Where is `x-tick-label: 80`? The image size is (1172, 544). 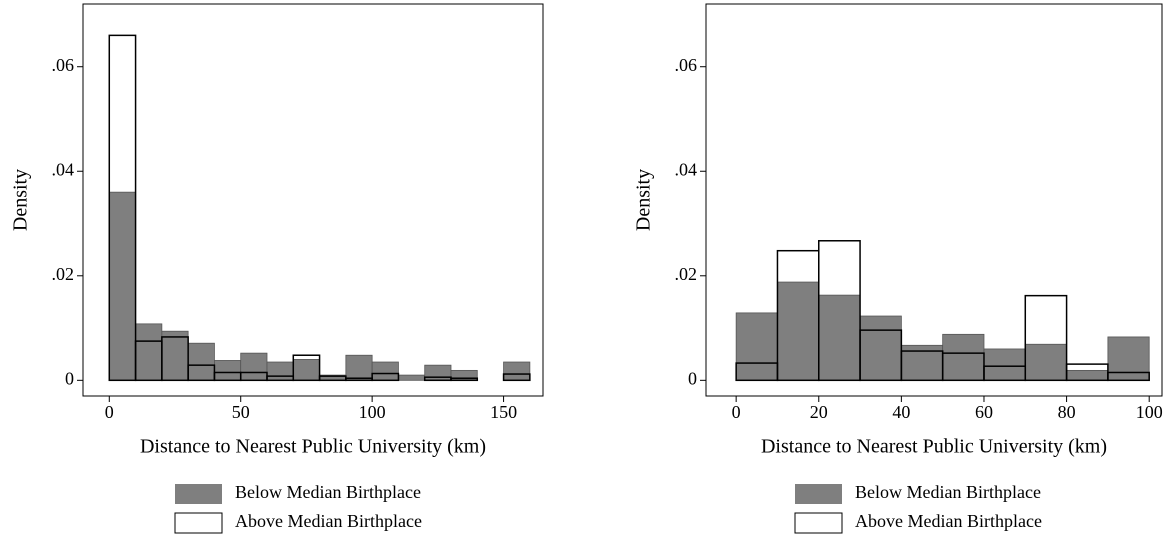 x-tick-label: 80 is located at coordinates (1067, 412).